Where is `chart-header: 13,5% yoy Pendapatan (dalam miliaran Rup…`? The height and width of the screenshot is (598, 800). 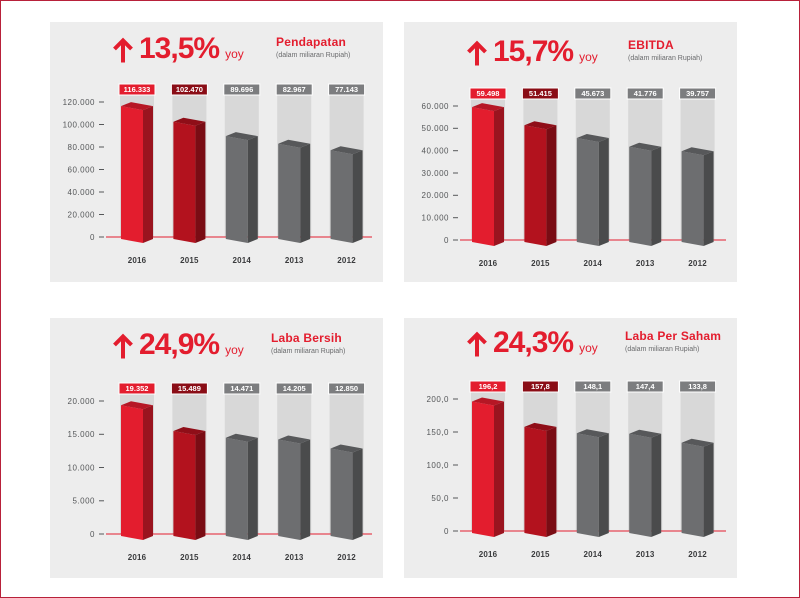
chart-header: 13,5% yoy Pendapatan (dalam miliaran Rup… is located at coordinates (216, 47).